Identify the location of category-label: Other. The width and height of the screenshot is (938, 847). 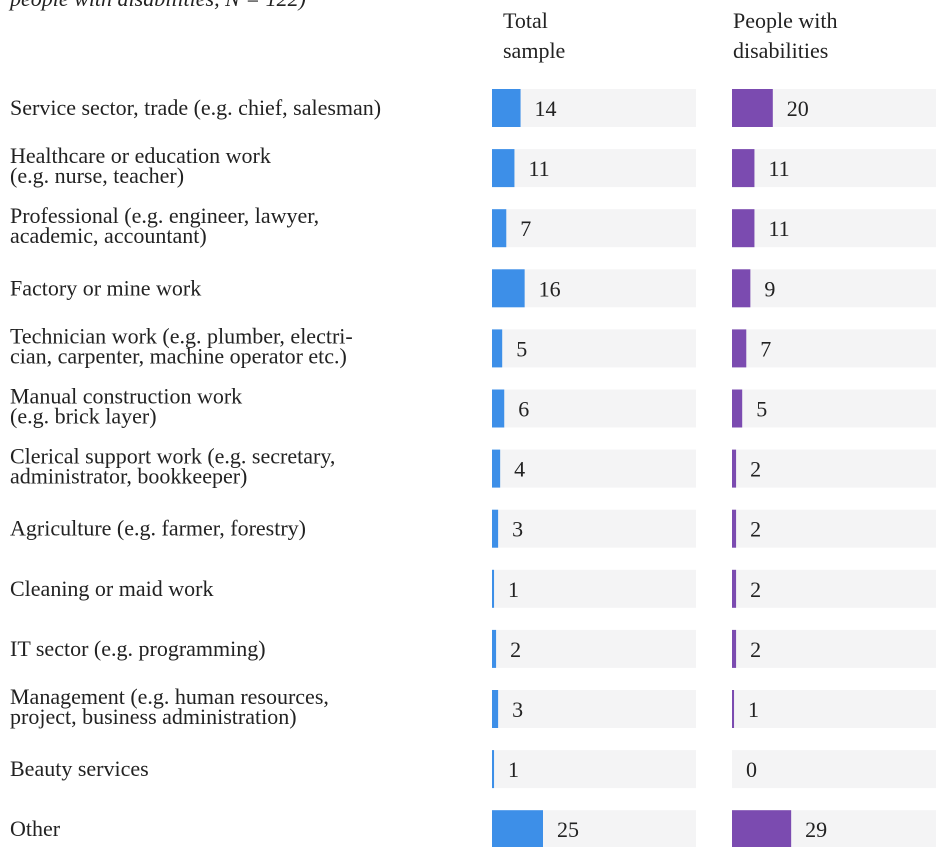
(35, 828).